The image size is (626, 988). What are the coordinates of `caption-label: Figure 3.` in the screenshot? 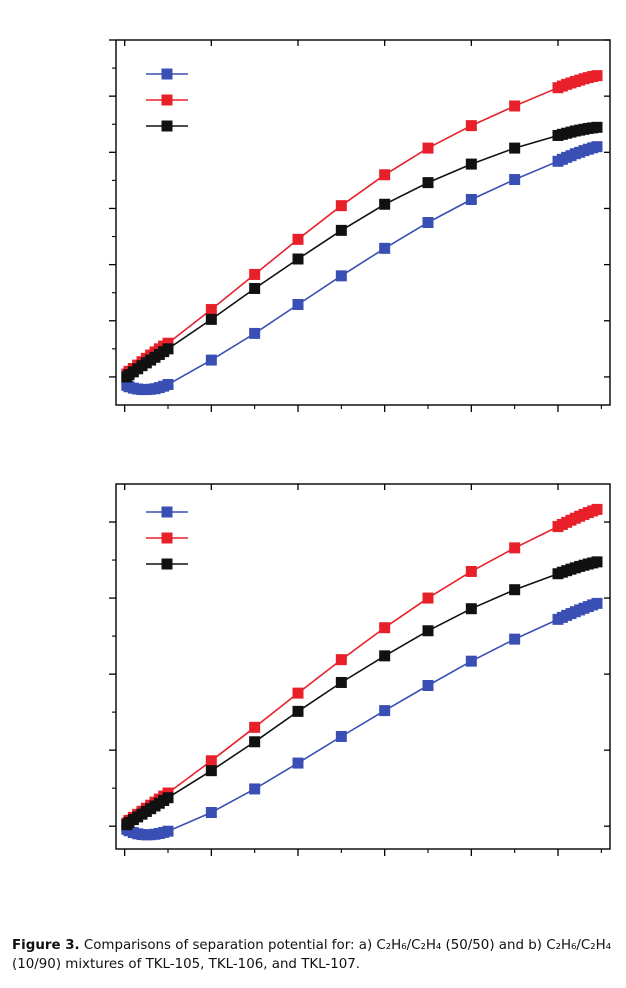 It's located at (46, 945).